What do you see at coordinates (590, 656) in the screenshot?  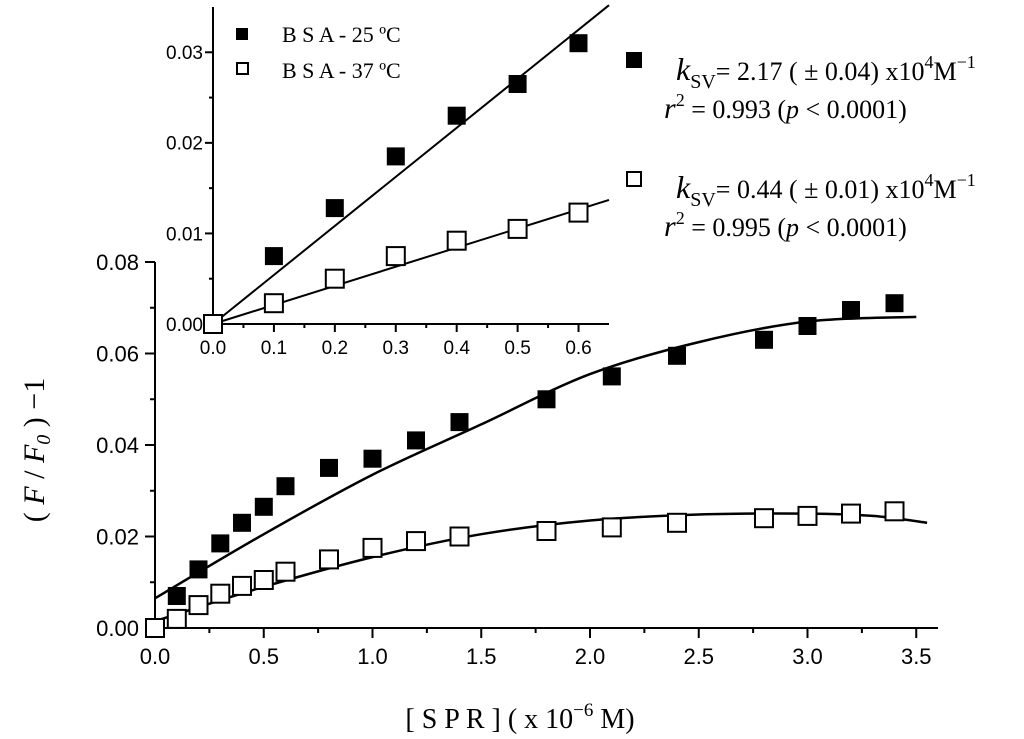 I see `main-x-tick-label: 2.0` at bounding box center [590, 656].